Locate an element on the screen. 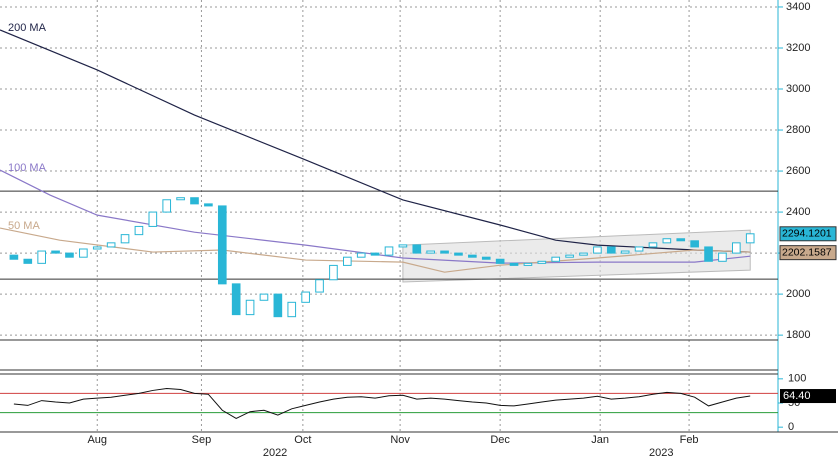 Image resolution: width=838 pixels, height=460 pixels. rsi-tag is located at coordinates (808, 396).